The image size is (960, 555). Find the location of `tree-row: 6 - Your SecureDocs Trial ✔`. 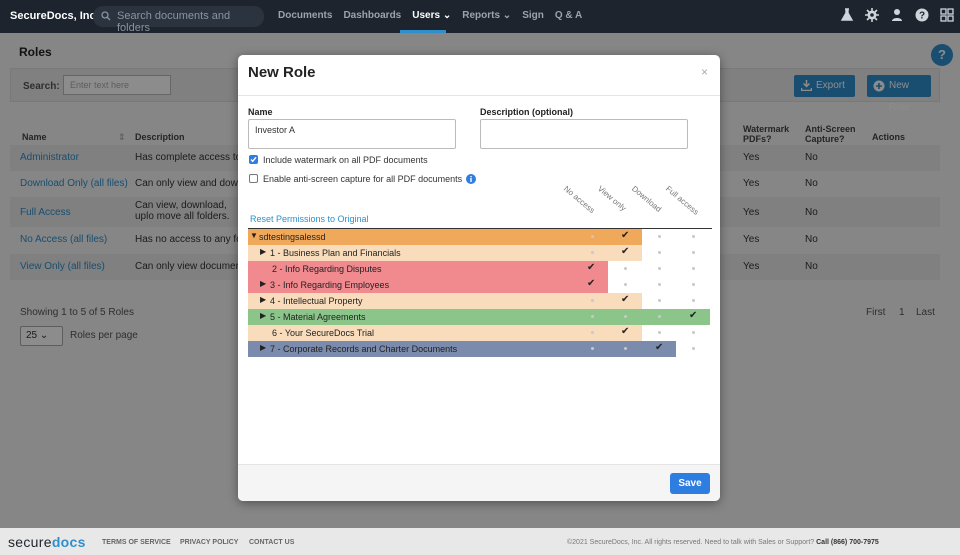

tree-row: 6 - Your SecureDocs Trial ✔ is located at coordinates (480, 333).